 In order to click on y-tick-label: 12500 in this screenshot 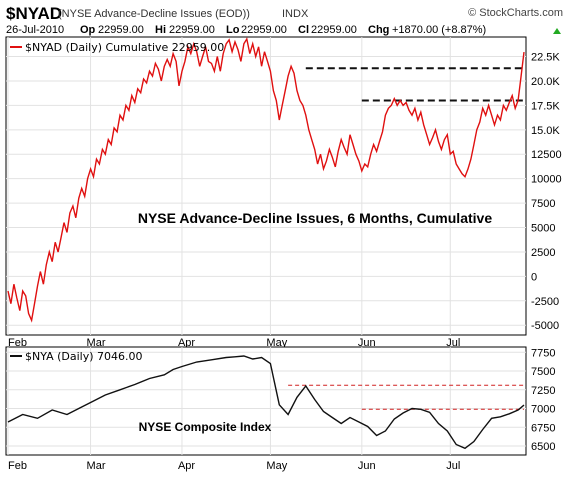, I will do `click(546, 155)`.